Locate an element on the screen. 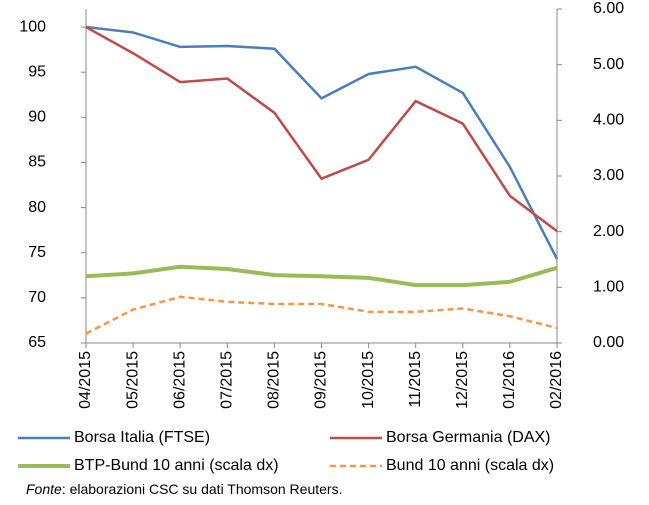  x-tick-label: 05/2015 is located at coordinates (132, 380).